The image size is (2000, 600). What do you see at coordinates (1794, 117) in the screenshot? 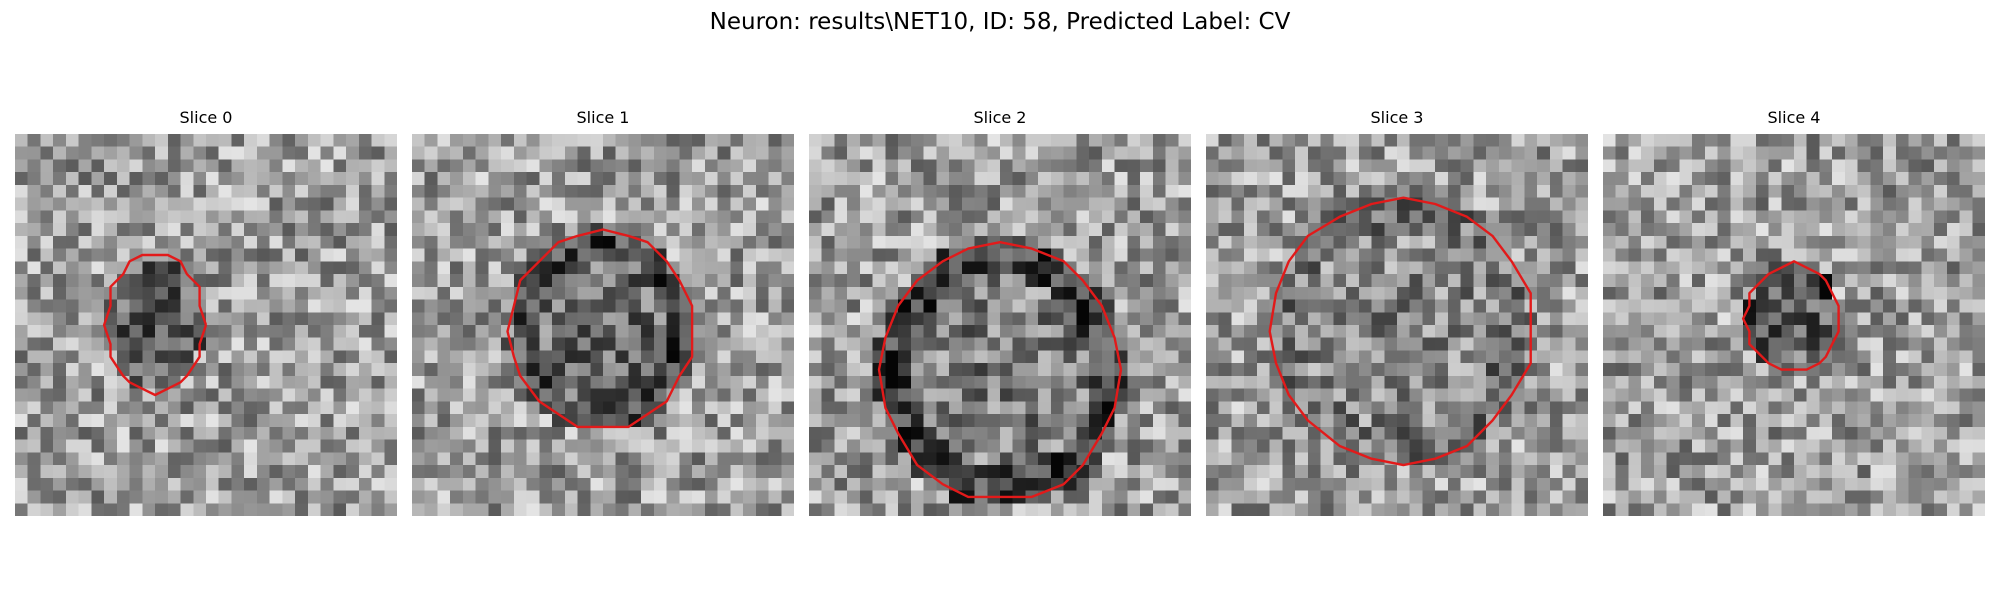
I see `panel-title-slice-4: Slice 4` at bounding box center [1794, 117].